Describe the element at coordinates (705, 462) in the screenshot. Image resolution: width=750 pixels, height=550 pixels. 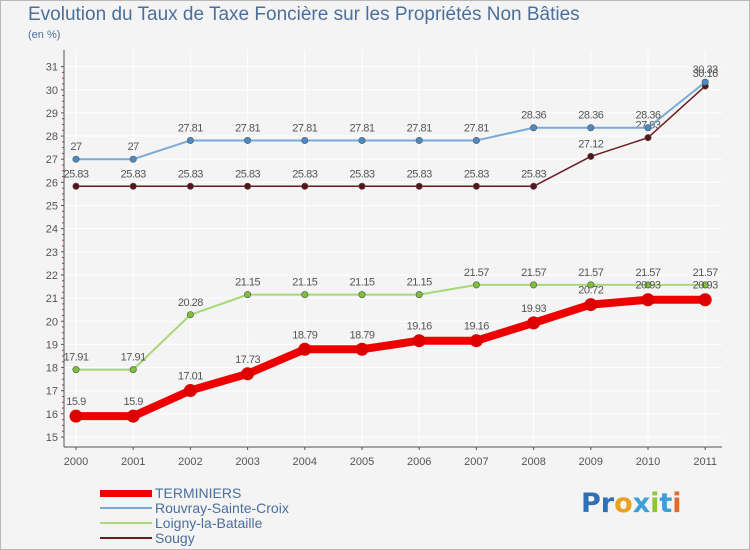
I see `x-tick-label: 2011` at that location.